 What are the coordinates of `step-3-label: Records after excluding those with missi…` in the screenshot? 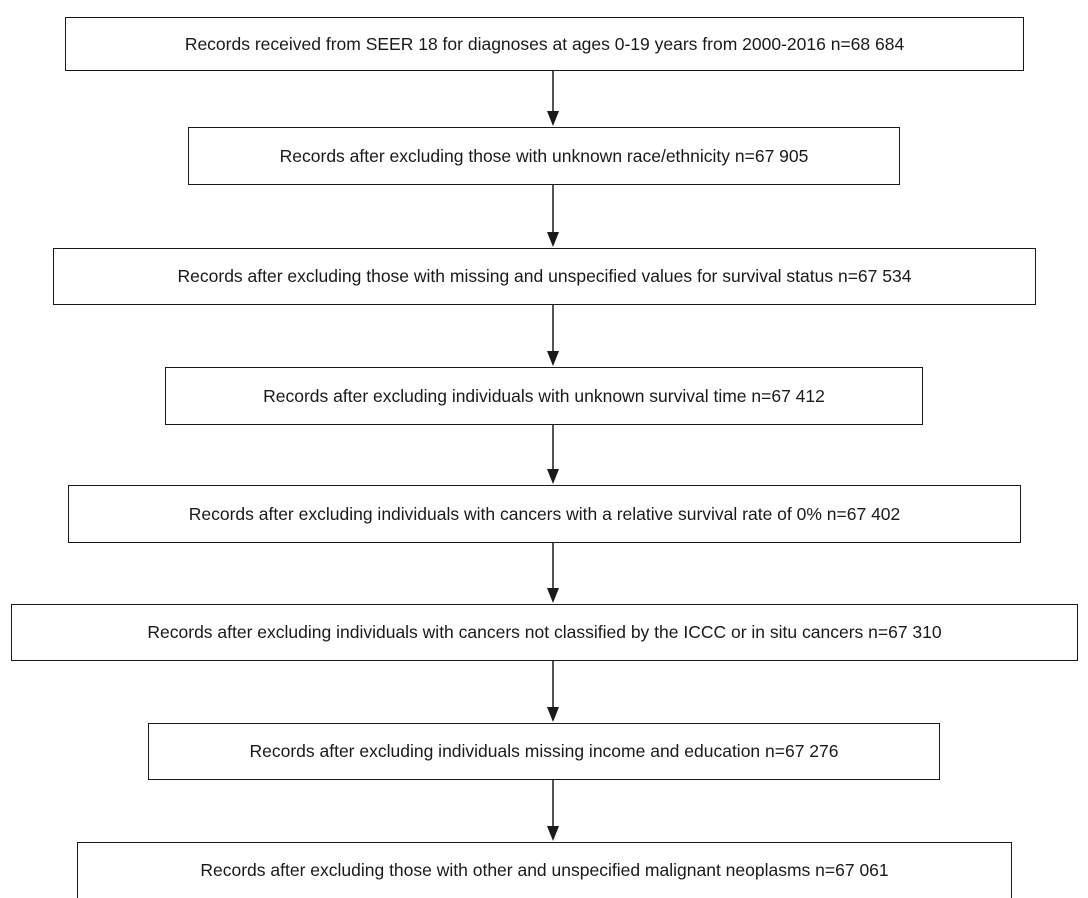 It's located at (545, 276).